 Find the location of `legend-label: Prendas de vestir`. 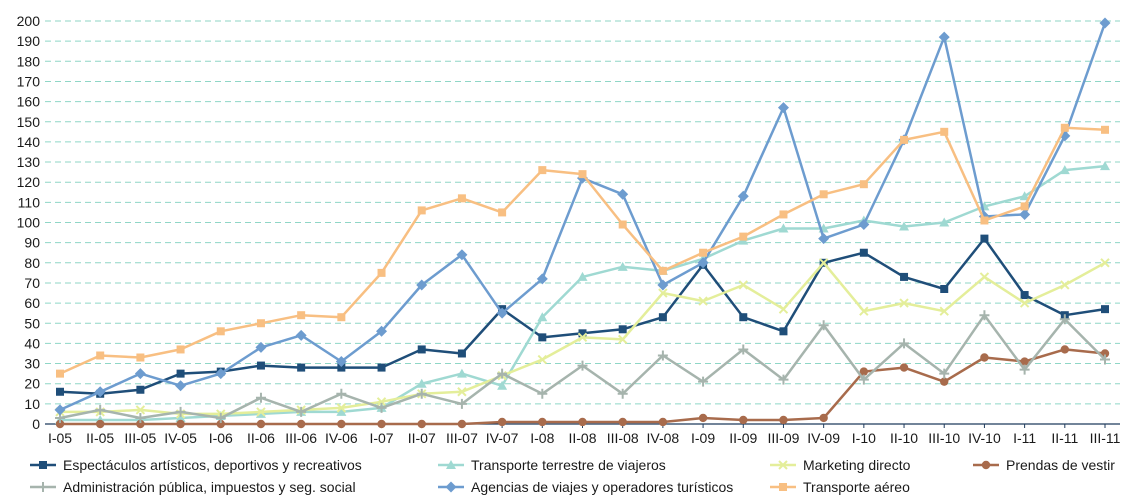

legend-label: Prendas de vestir is located at coordinates (1060, 465).